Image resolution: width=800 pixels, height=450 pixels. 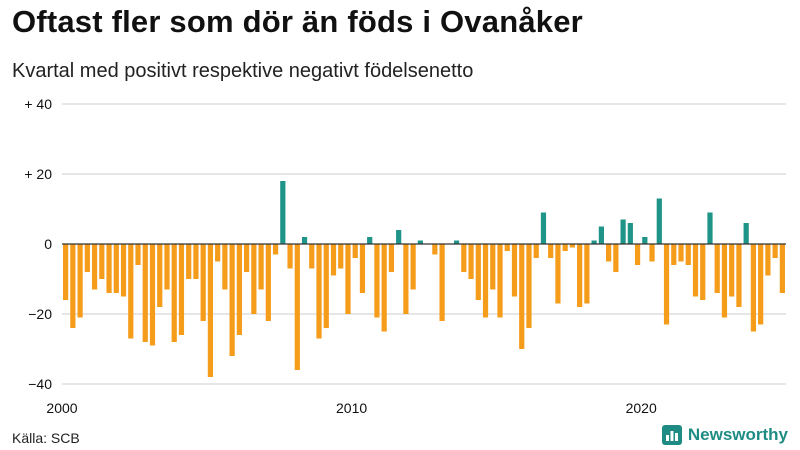 I want to click on y-tick-label: + 20, so click(x=38, y=174).